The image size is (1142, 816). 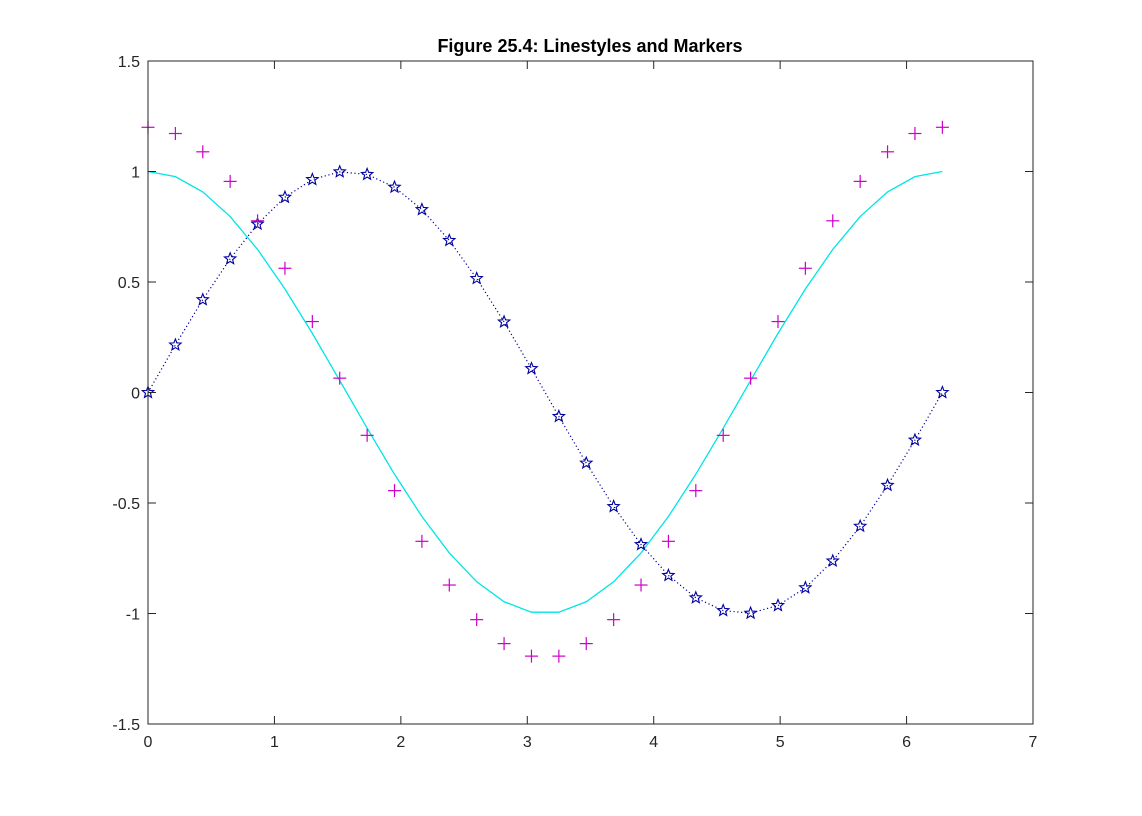 I want to click on x-tick-label: 2, so click(x=400, y=742).